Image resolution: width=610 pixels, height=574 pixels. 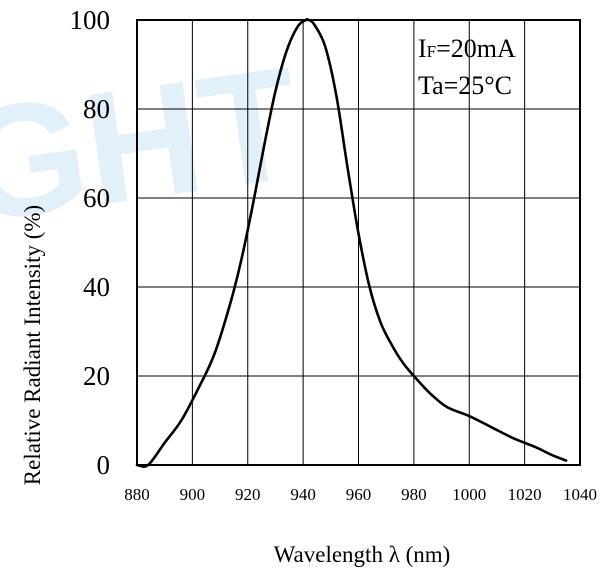 I want to click on y-tick-label: 100, so click(x=90, y=20).